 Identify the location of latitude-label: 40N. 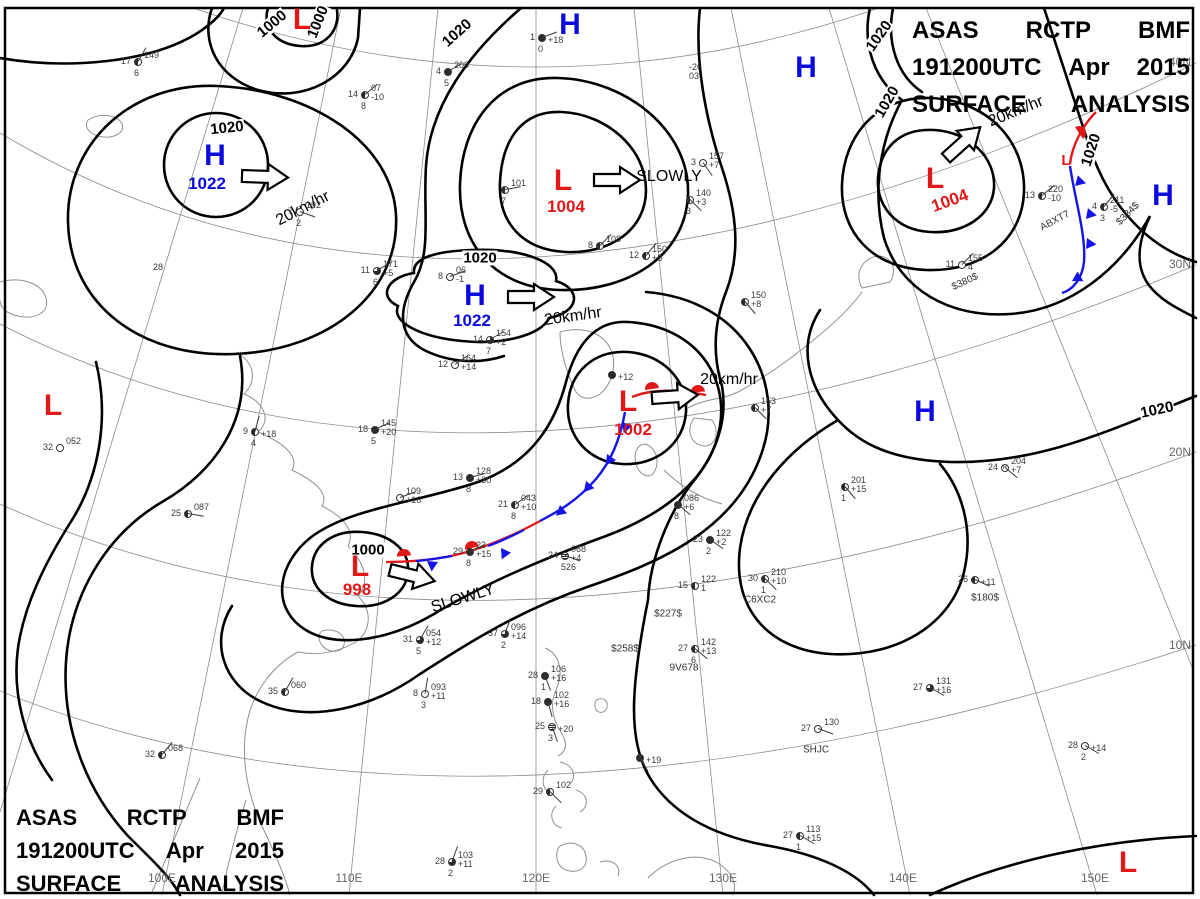
(1180, 62).